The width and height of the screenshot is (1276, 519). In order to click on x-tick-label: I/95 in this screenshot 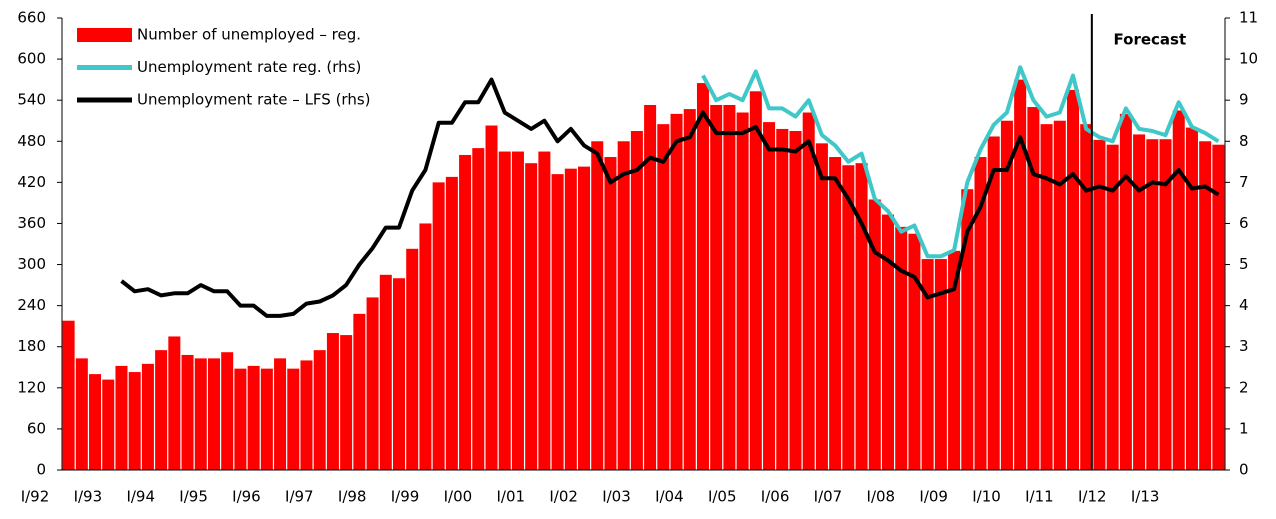, I will do `click(193, 497)`.